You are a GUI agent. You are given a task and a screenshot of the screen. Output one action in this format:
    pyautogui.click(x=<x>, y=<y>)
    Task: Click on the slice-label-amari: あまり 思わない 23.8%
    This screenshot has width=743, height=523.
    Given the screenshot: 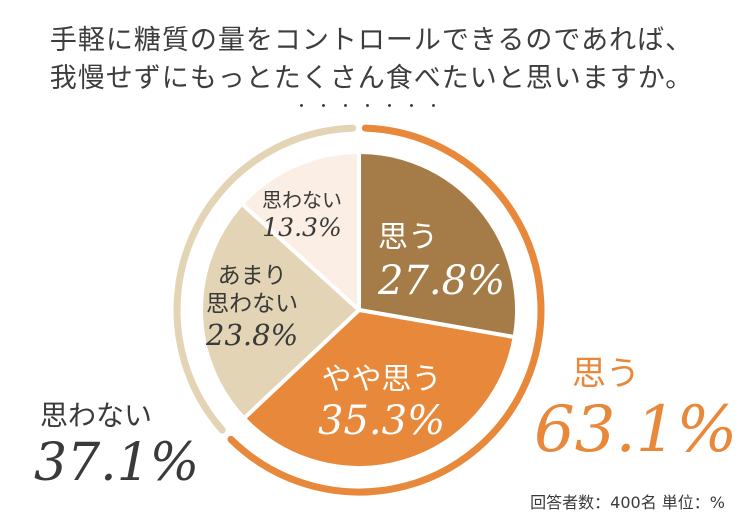 What is the action you would take?
    pyautogui.click(x=252, y=307)
    